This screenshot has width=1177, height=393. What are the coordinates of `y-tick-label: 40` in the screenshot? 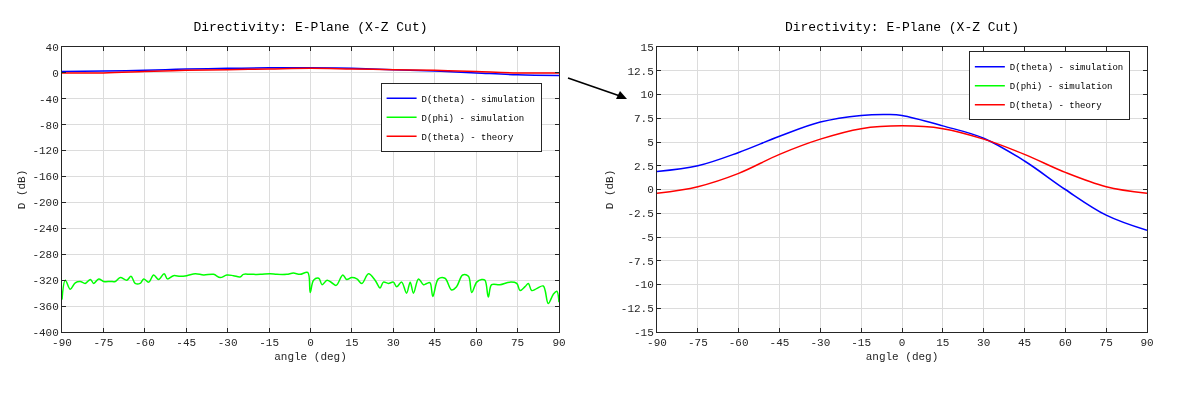 It's located at (52, 47).